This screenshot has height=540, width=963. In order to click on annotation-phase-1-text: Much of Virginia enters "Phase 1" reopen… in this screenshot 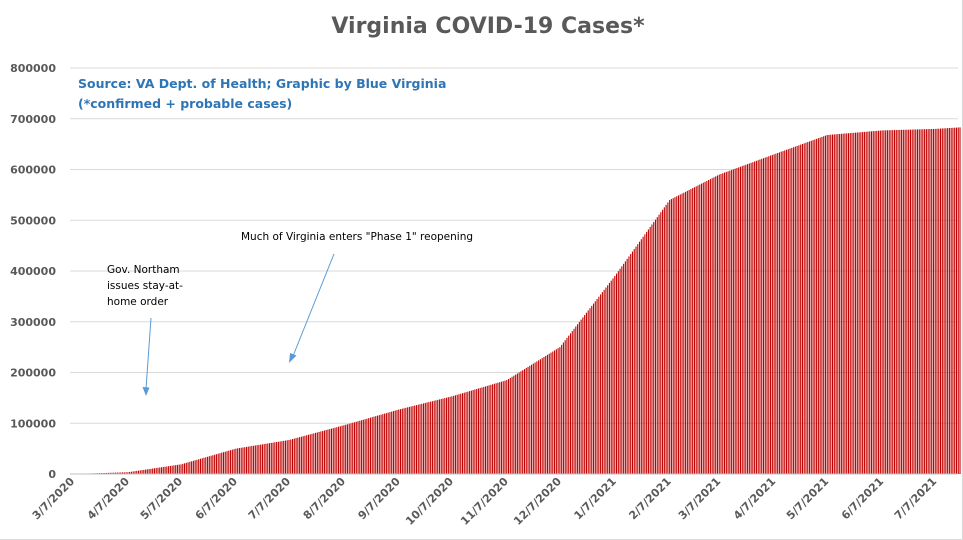, I will do `click(357, 237)`.